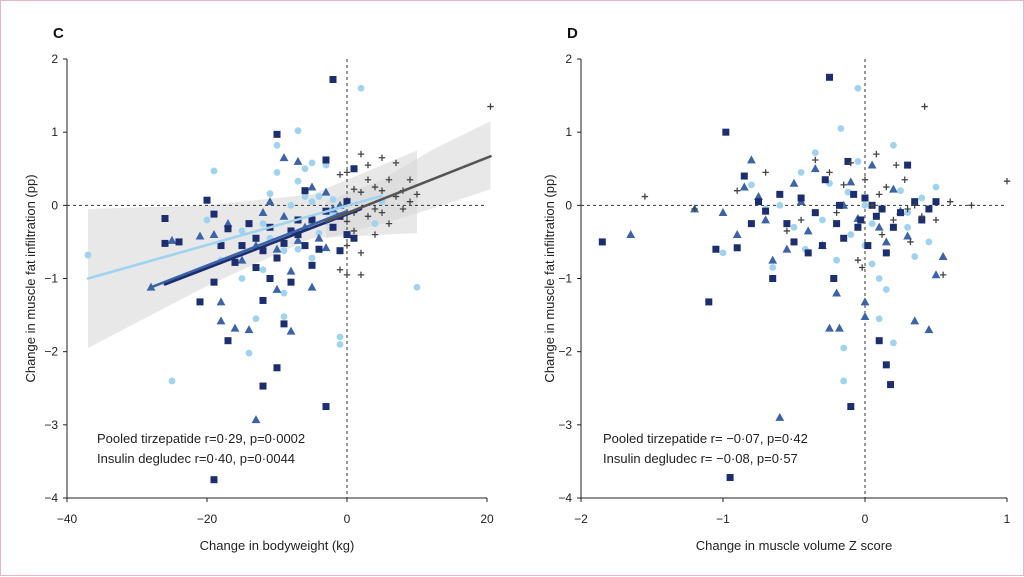 The image size is (1024, 577). What do you see at coordinates (723, 519) in the screenshot?
I see `x-tick-label: −1` at bounding box center [723, 519].